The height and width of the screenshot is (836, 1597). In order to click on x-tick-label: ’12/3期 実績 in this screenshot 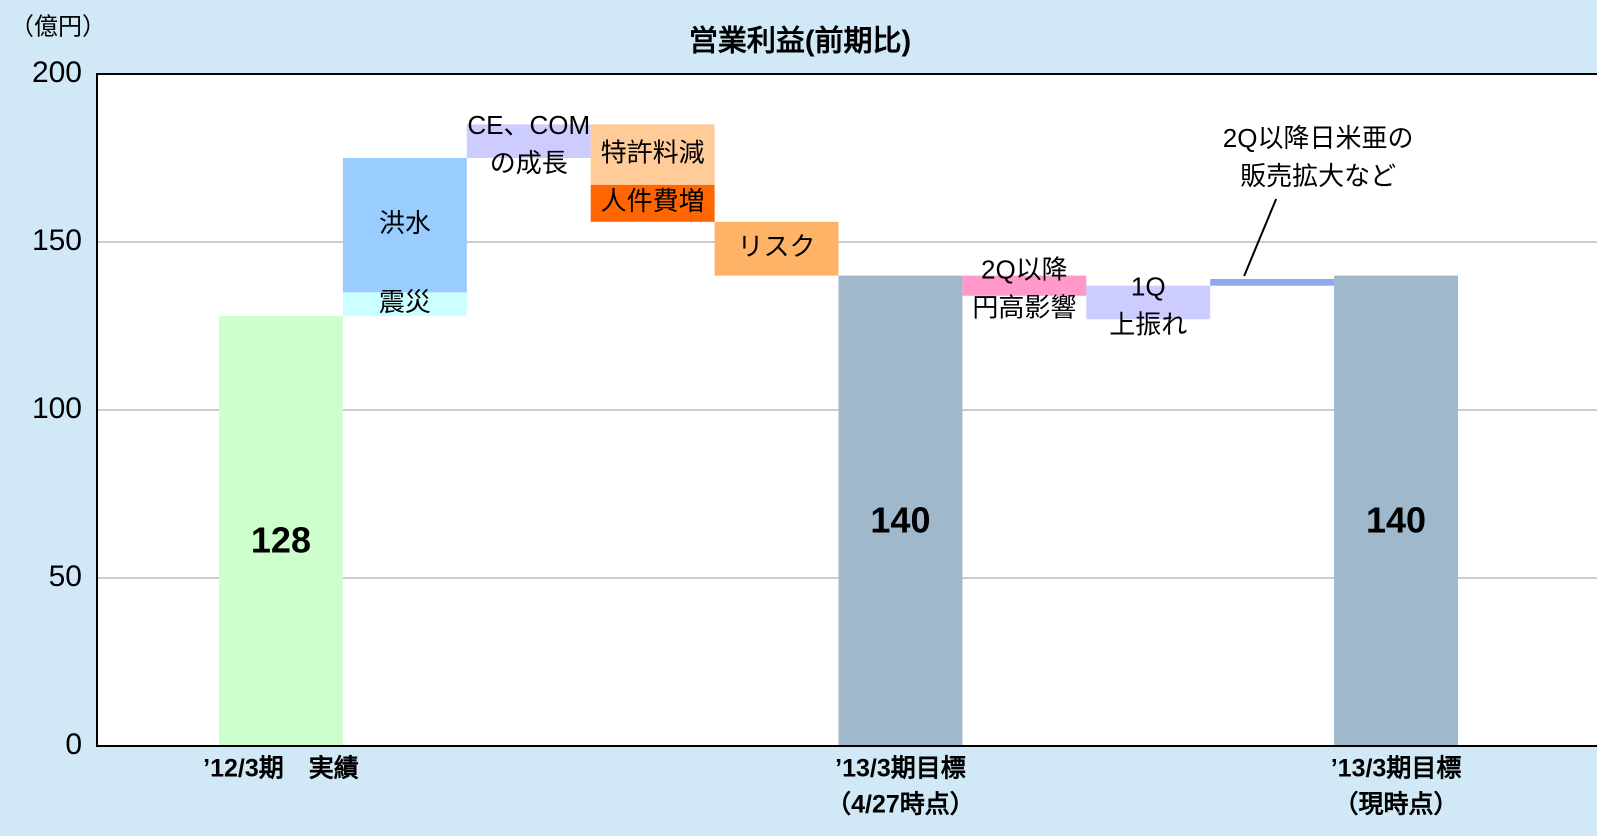, I will do `click(281, 768)`.